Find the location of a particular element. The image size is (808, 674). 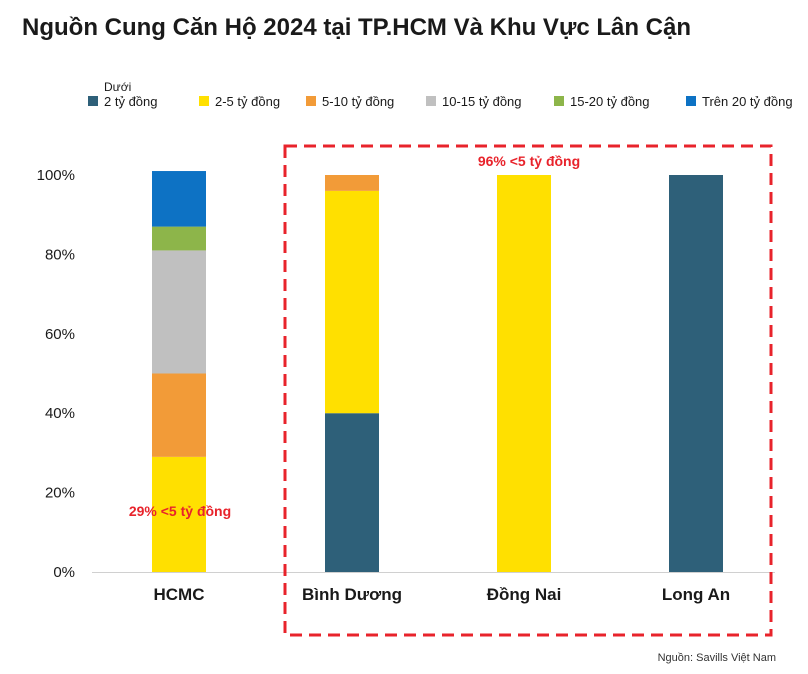

legend-item: 2 tỷ đồng is located at coordinates (123, 101).